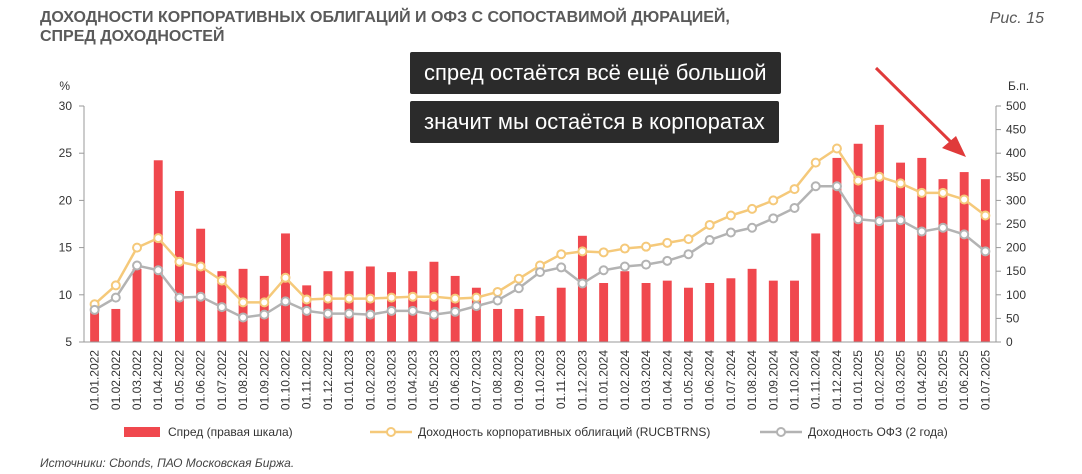 This screenshot has height=474, width=1082. I want to click on x-tick-label: 01.03.2024, so click(646, 380).